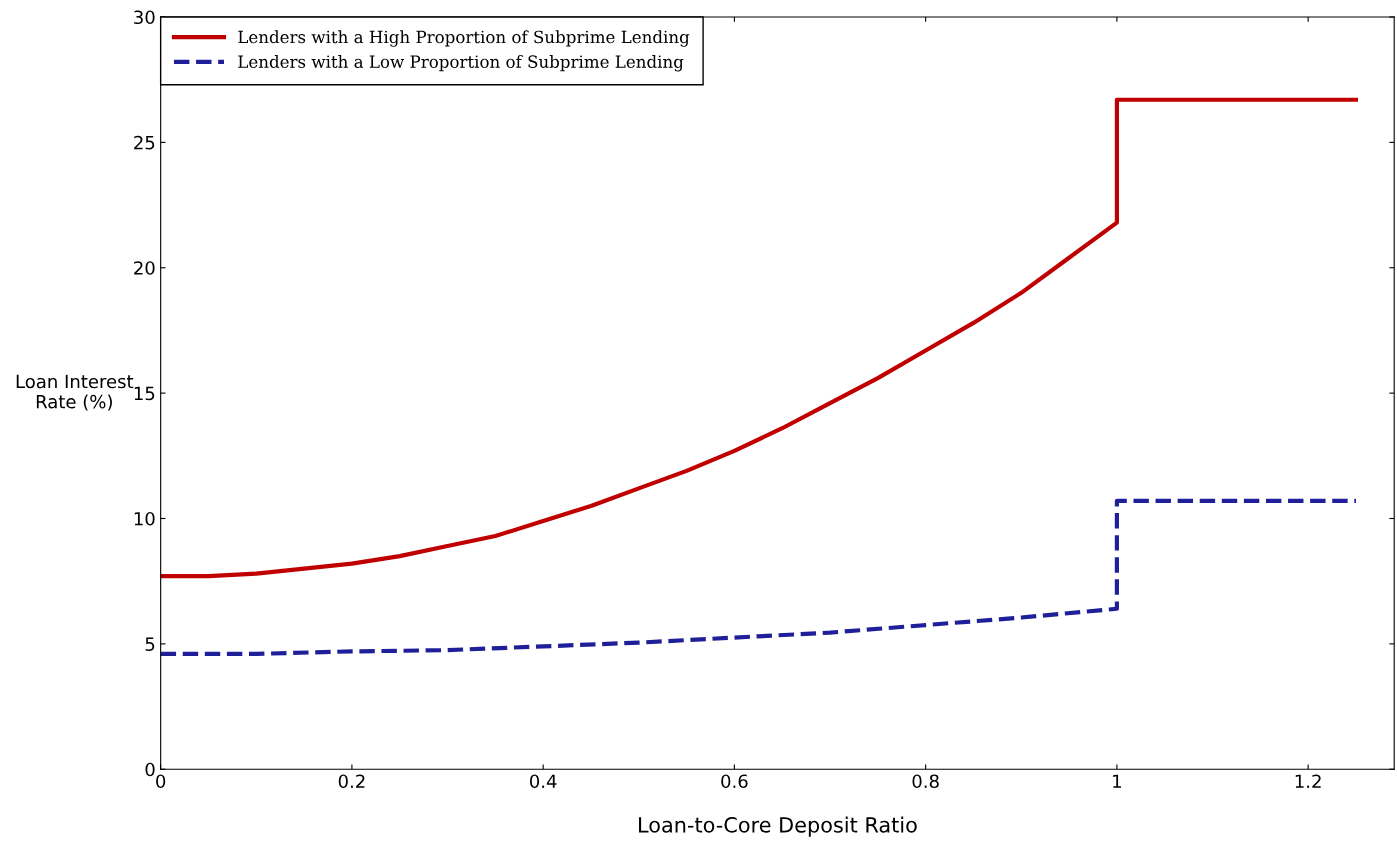 This screenshot has height=850, width=1397. Describe the element at coordinates (925, 781) in the screenshot. I see `x-tick-label: 0.8` at that location.